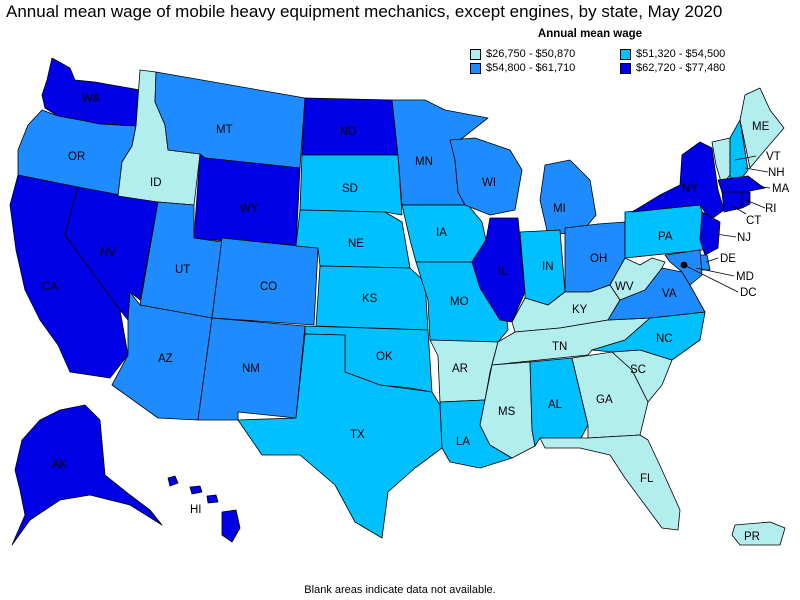 This screenshot has height=600, width=800. Describe the element at coordinates (268, 287) in the screenshot. I see `label-co: CO` at that location.